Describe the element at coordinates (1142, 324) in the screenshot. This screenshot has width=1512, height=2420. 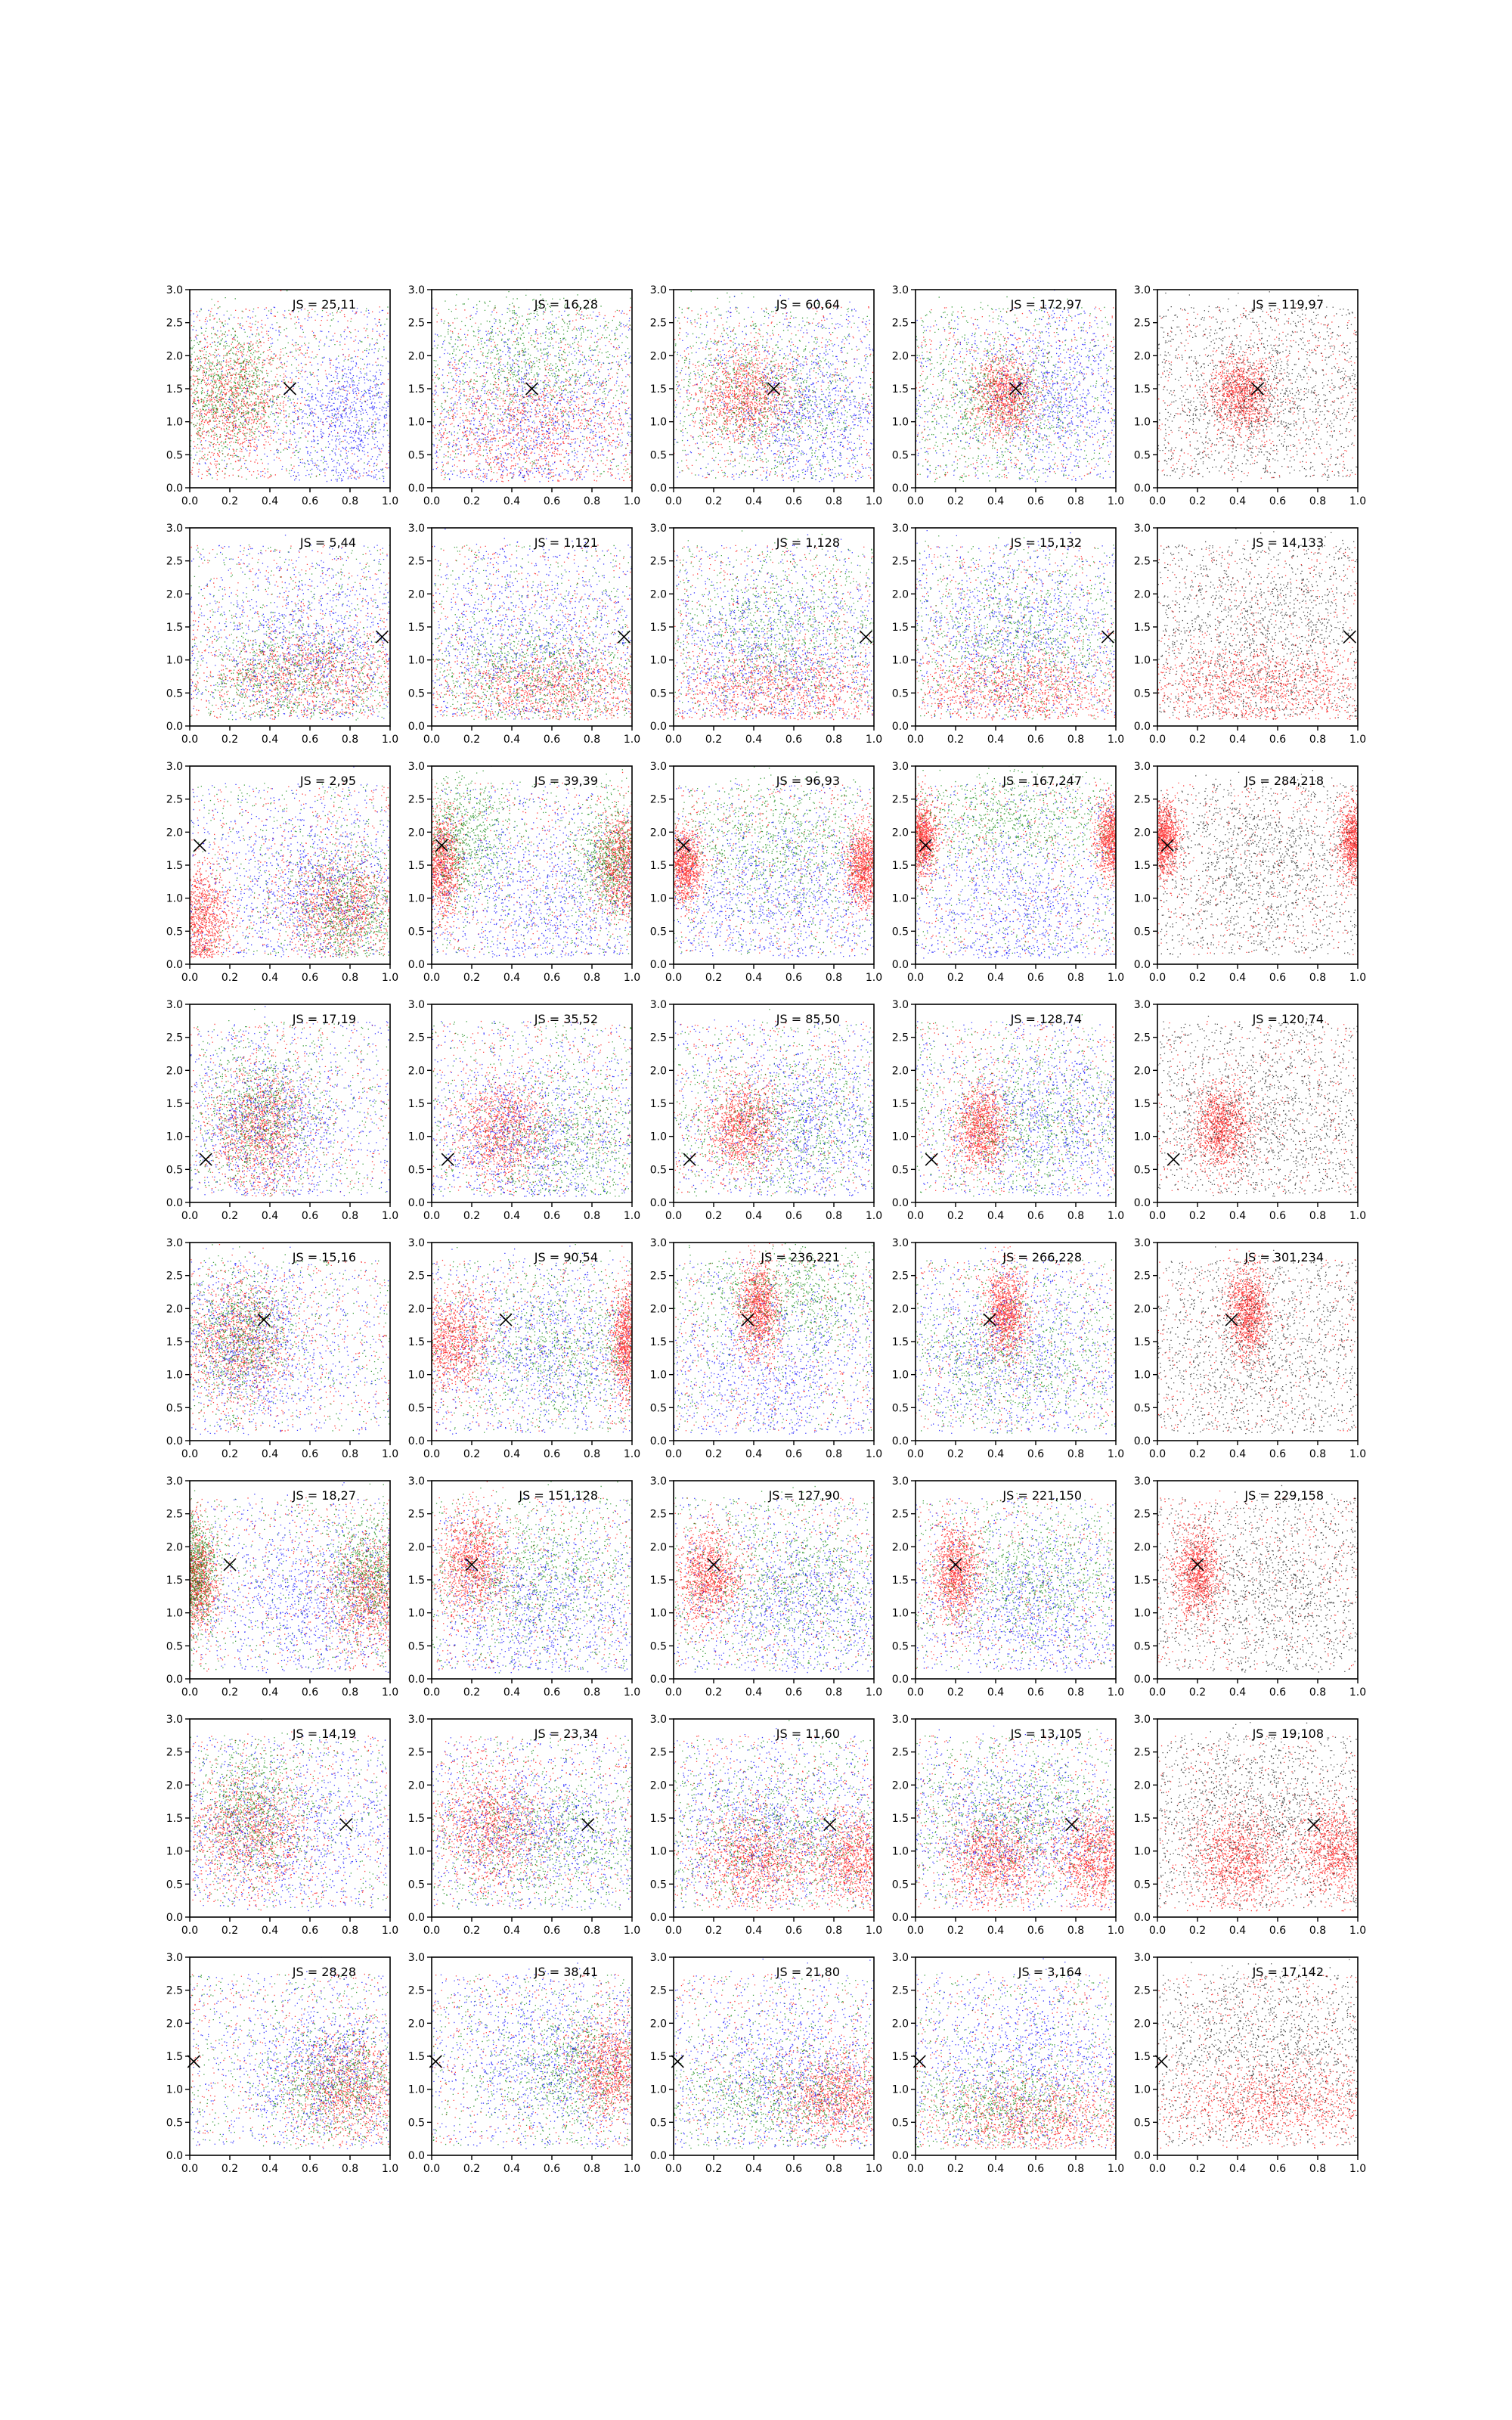
I see `y-tick-label: 2.5` at that location.